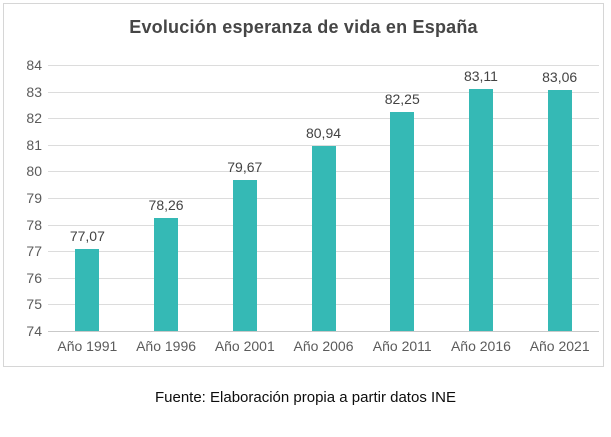  What do you see at coordinates (303, 27) in the screenshot?
I see `chart-title: Evolución esperanza de vida en España` at bounding box center [303, 27].